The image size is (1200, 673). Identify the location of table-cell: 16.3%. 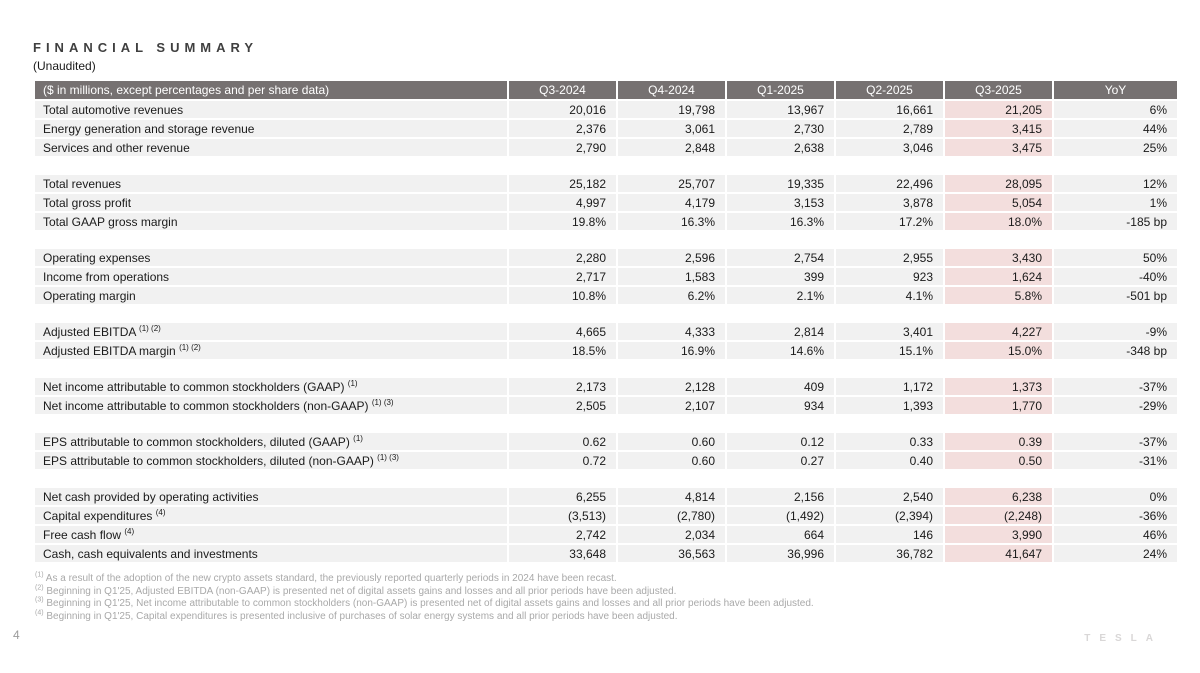
(671, 221).